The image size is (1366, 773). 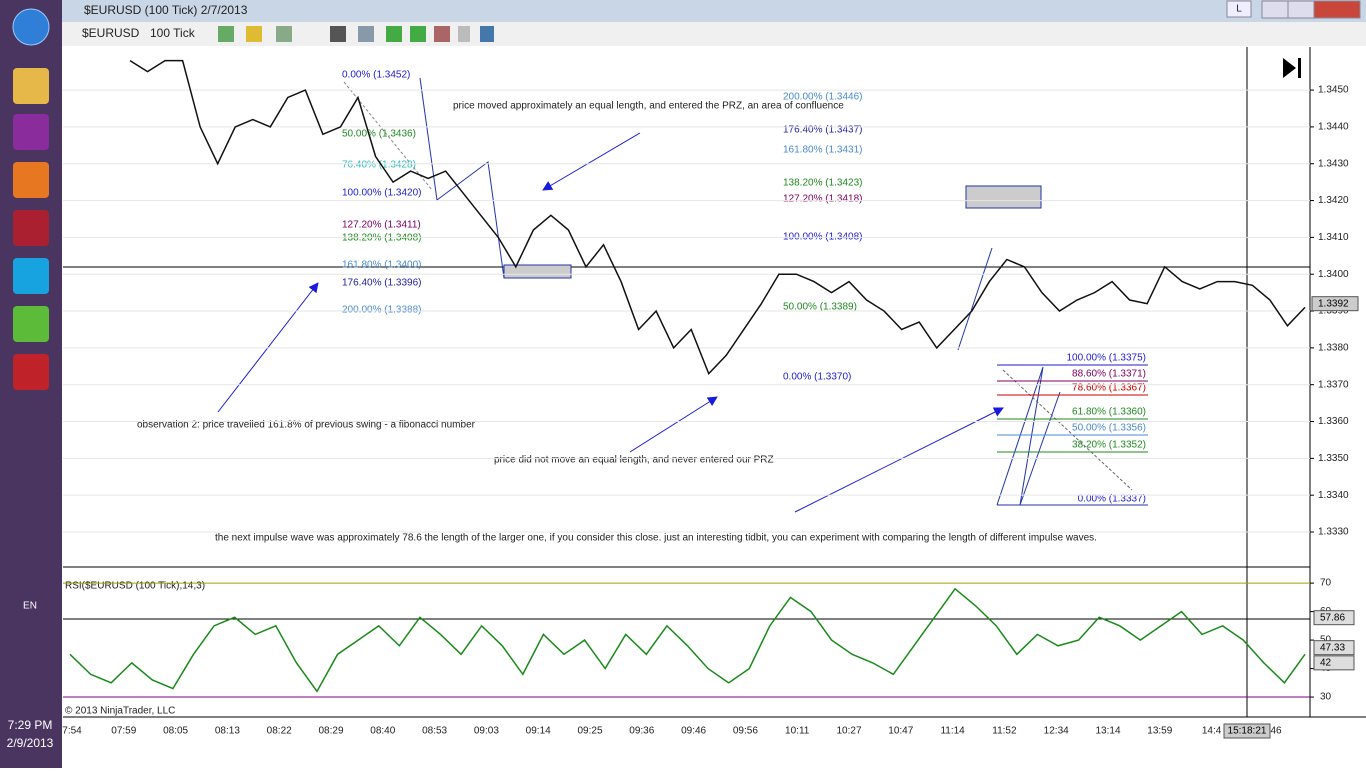 What do you see at coordinates (1301, 9) in the screenshot?
I see `maximize` at bounding box center [1301, 9].